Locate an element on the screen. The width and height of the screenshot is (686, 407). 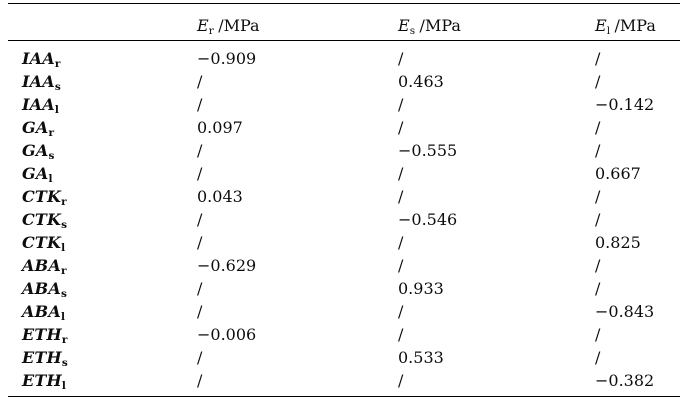
row-label: GAl is located at coordinates (109, 173).